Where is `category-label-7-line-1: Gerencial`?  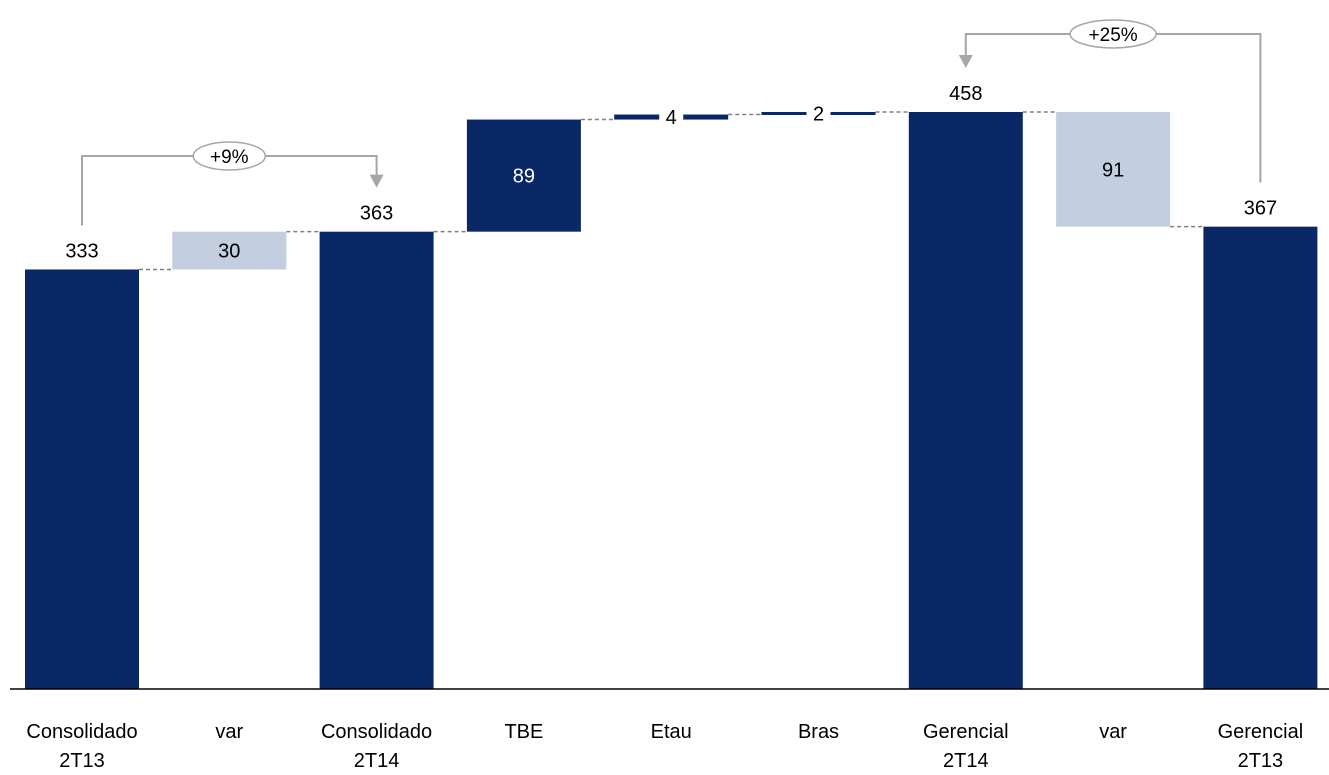 category-label-7-line-1: Gerencial is located at coordinates (966, 732).